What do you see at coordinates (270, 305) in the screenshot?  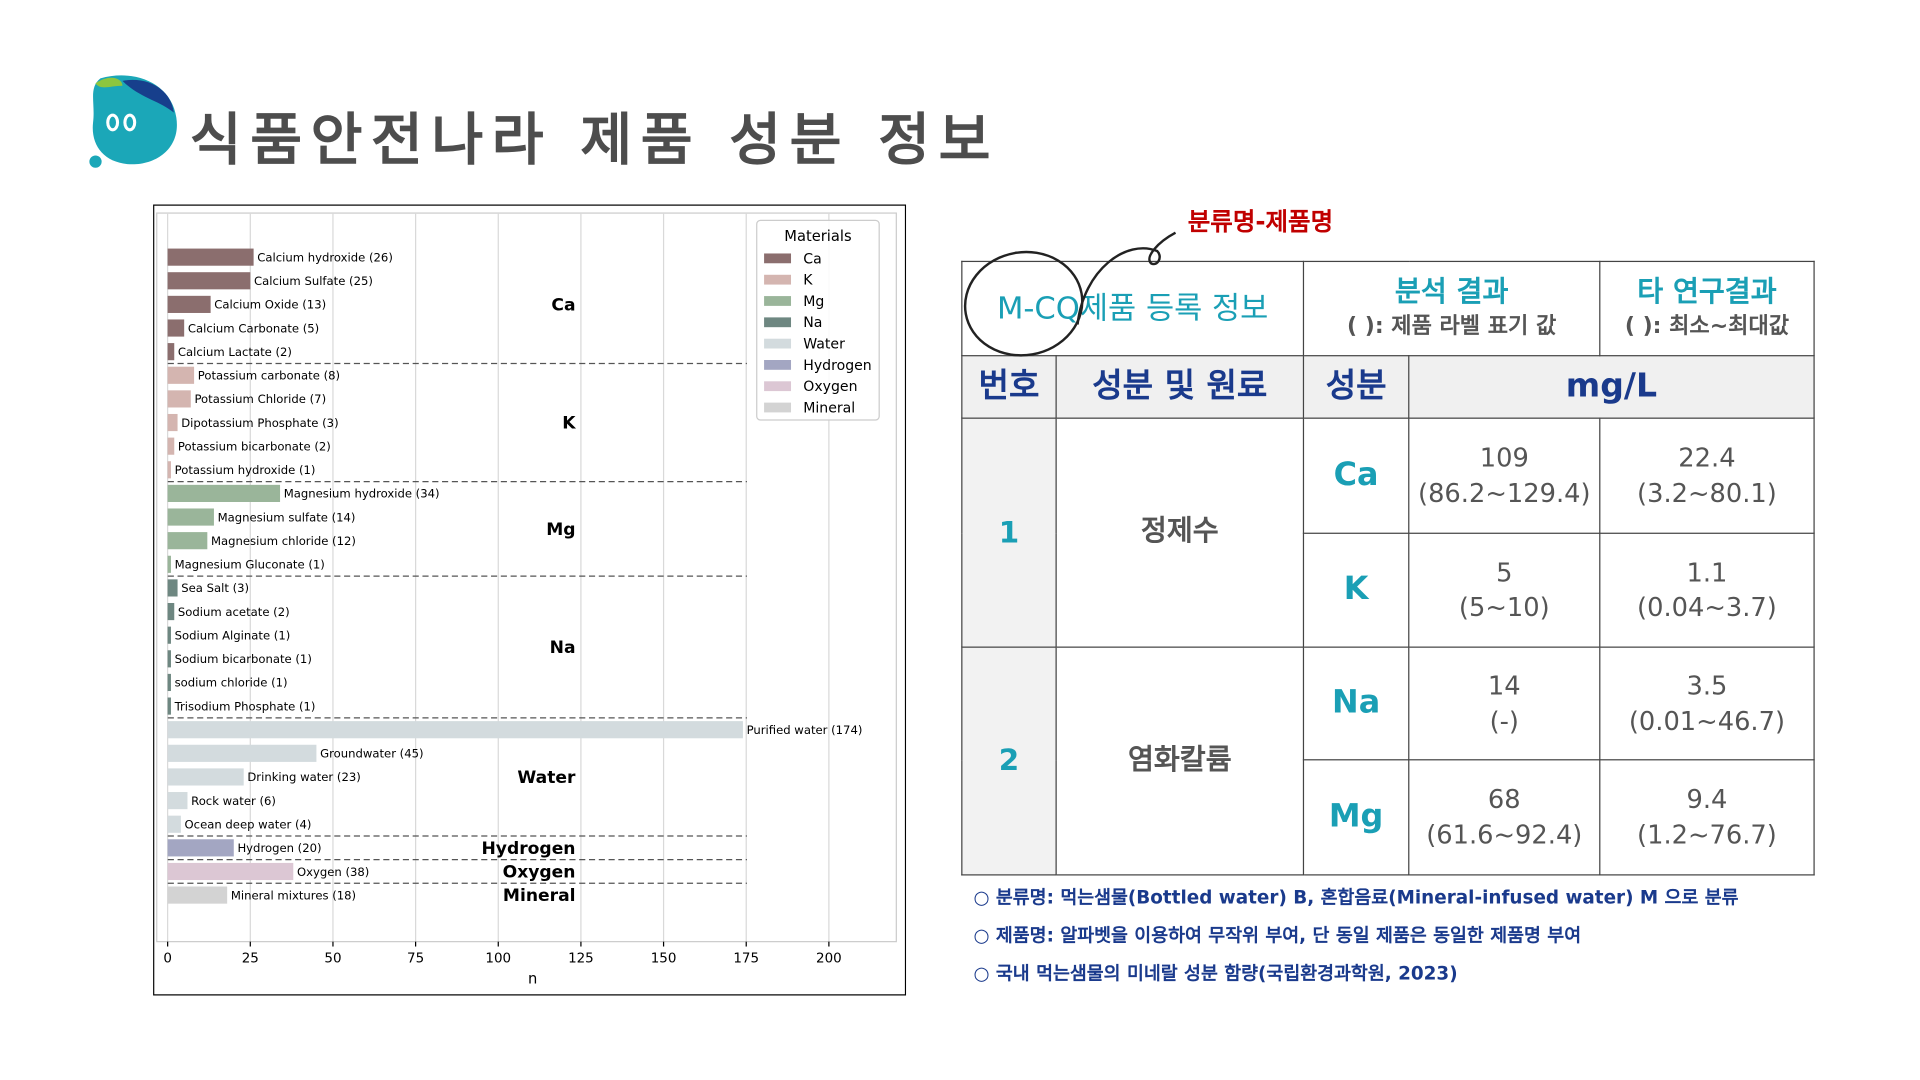 I see `bar-label: Calcium Oxide (13)` at bounding box center [270, 305].